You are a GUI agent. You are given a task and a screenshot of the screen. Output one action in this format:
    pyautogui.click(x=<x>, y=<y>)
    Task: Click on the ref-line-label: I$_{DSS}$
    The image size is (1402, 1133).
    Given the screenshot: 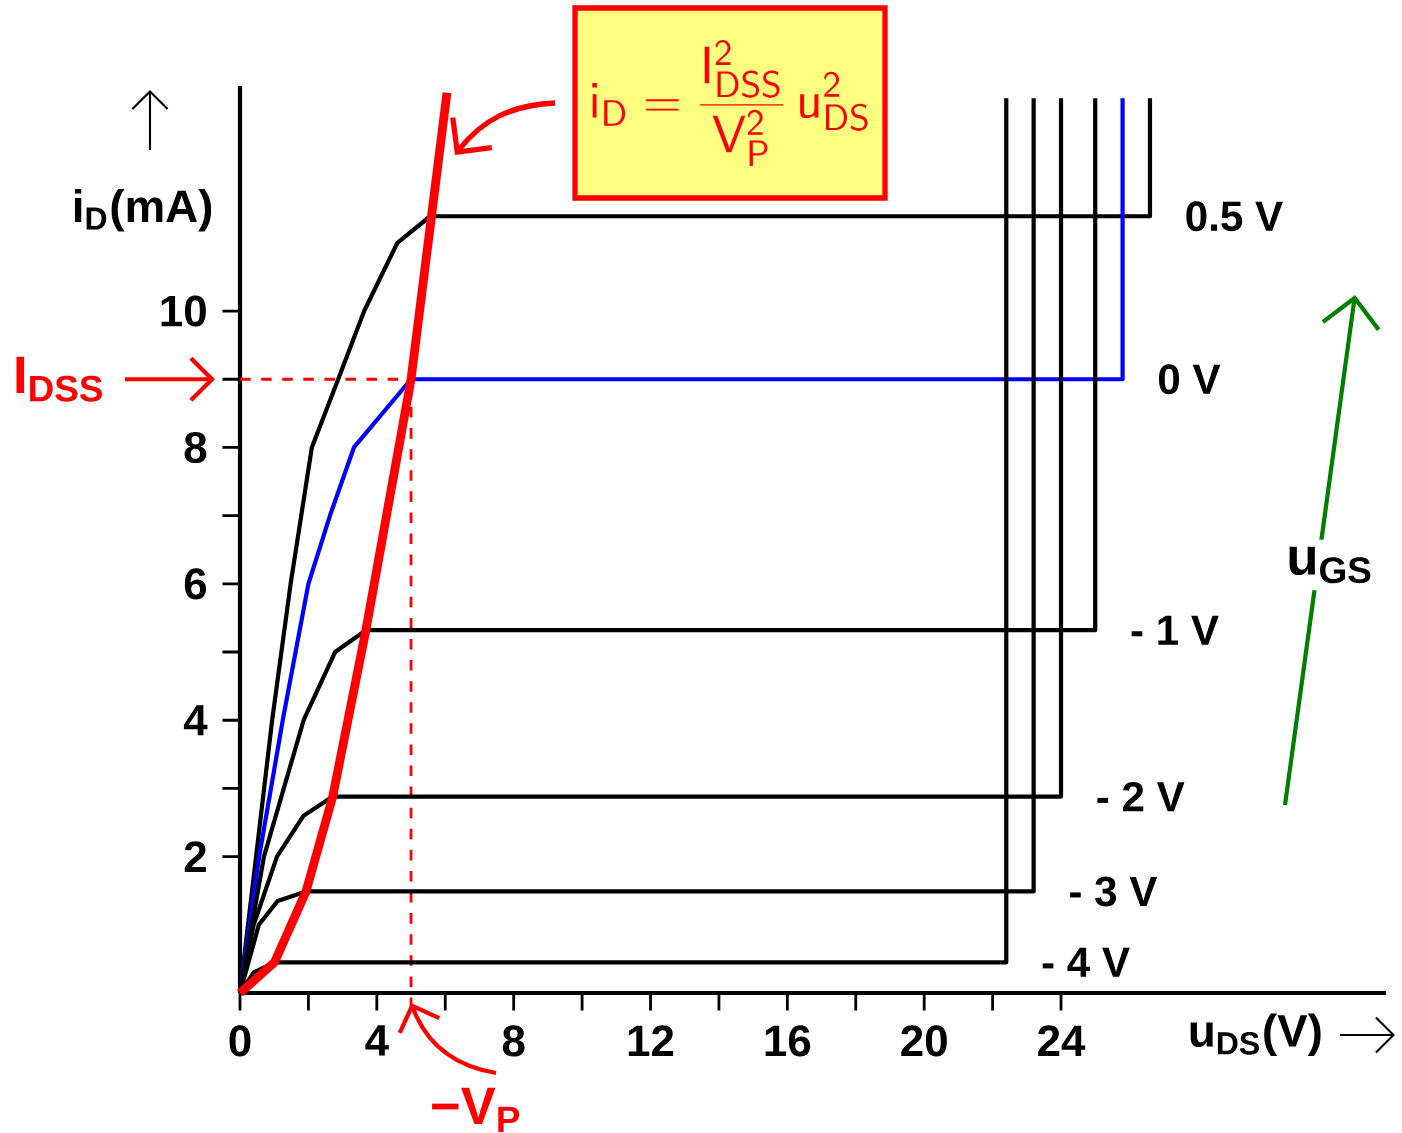 What is the action you would take?
    pyautogui.click(x=59, y=379)
    